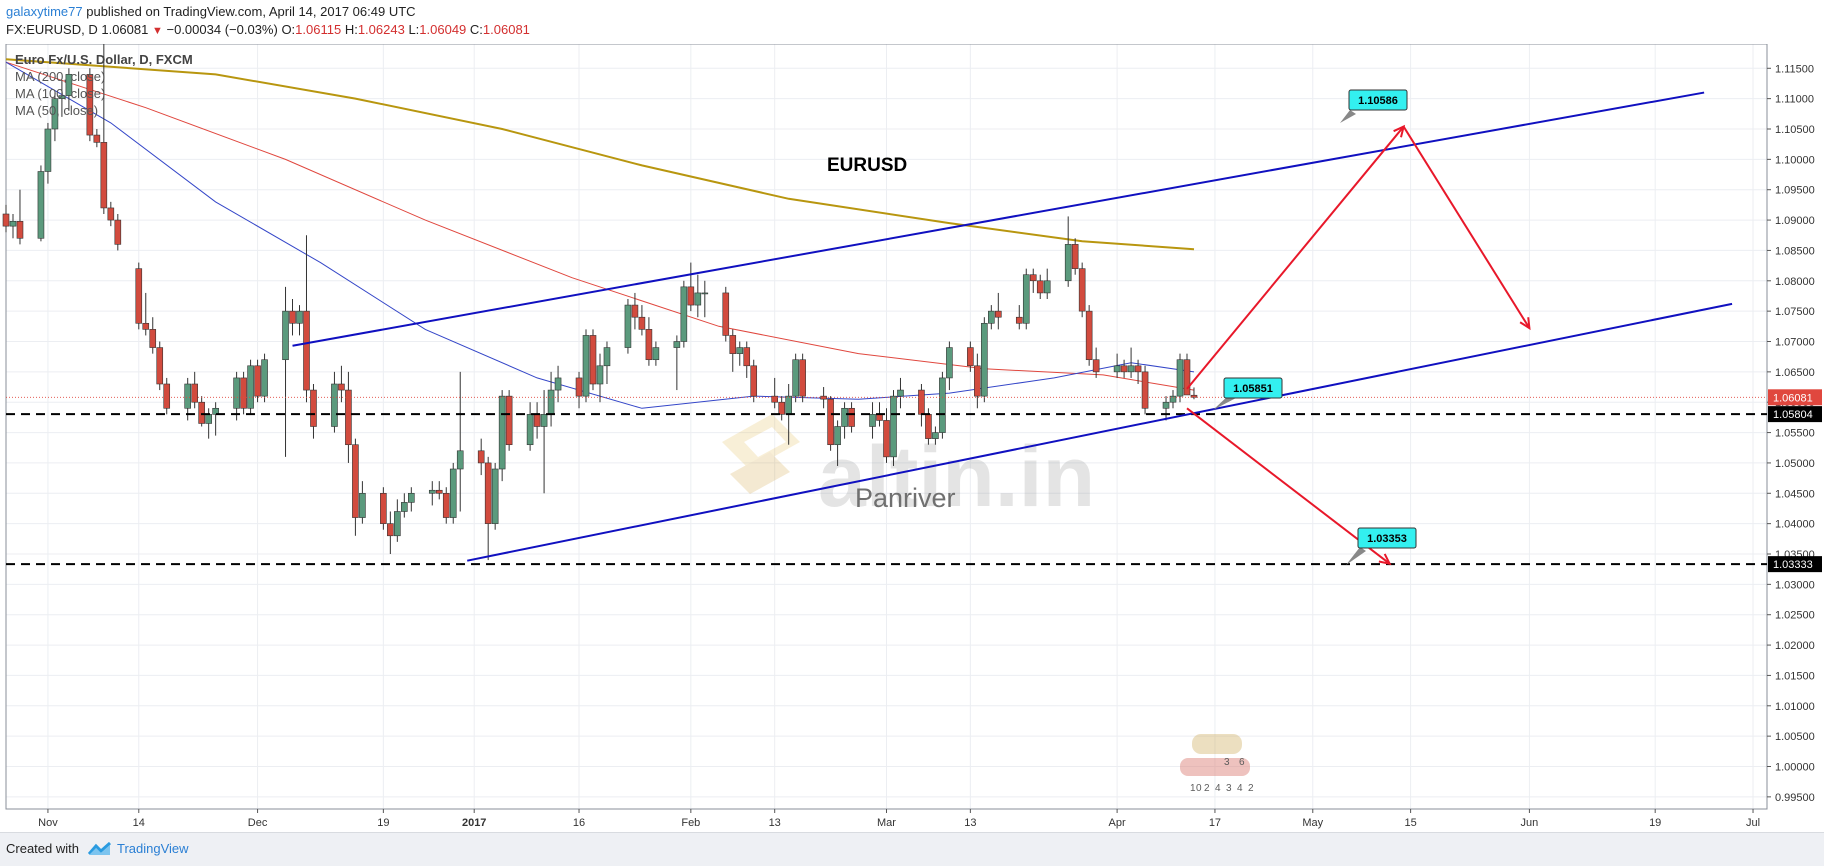 This screenshot has width=1824, height=866. I want to click on projection-down-line, so click(1288, 486).